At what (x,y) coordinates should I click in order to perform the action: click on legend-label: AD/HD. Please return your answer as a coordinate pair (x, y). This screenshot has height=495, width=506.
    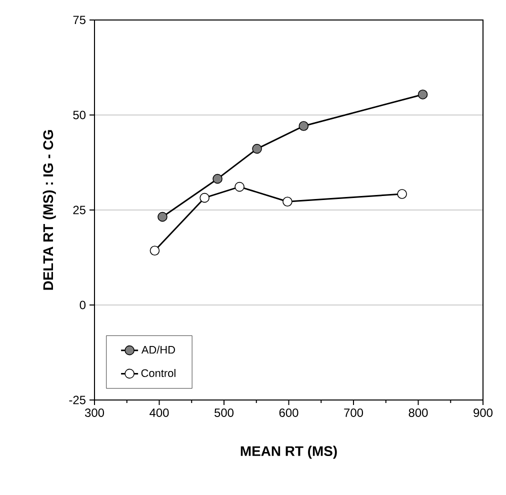
    Looking at the image, I should click on (158, 350).